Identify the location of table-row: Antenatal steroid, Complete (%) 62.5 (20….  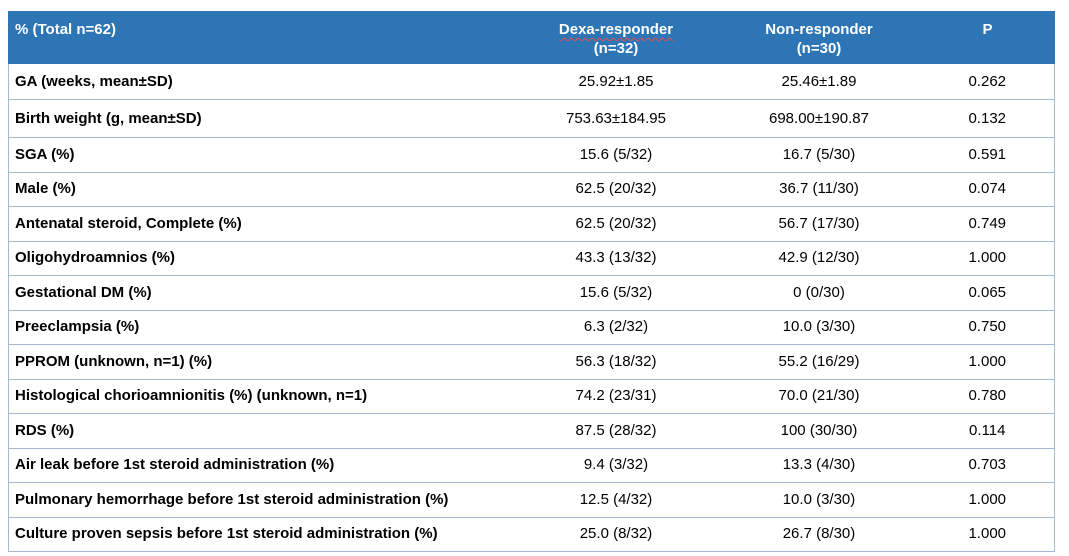
(531, 224).